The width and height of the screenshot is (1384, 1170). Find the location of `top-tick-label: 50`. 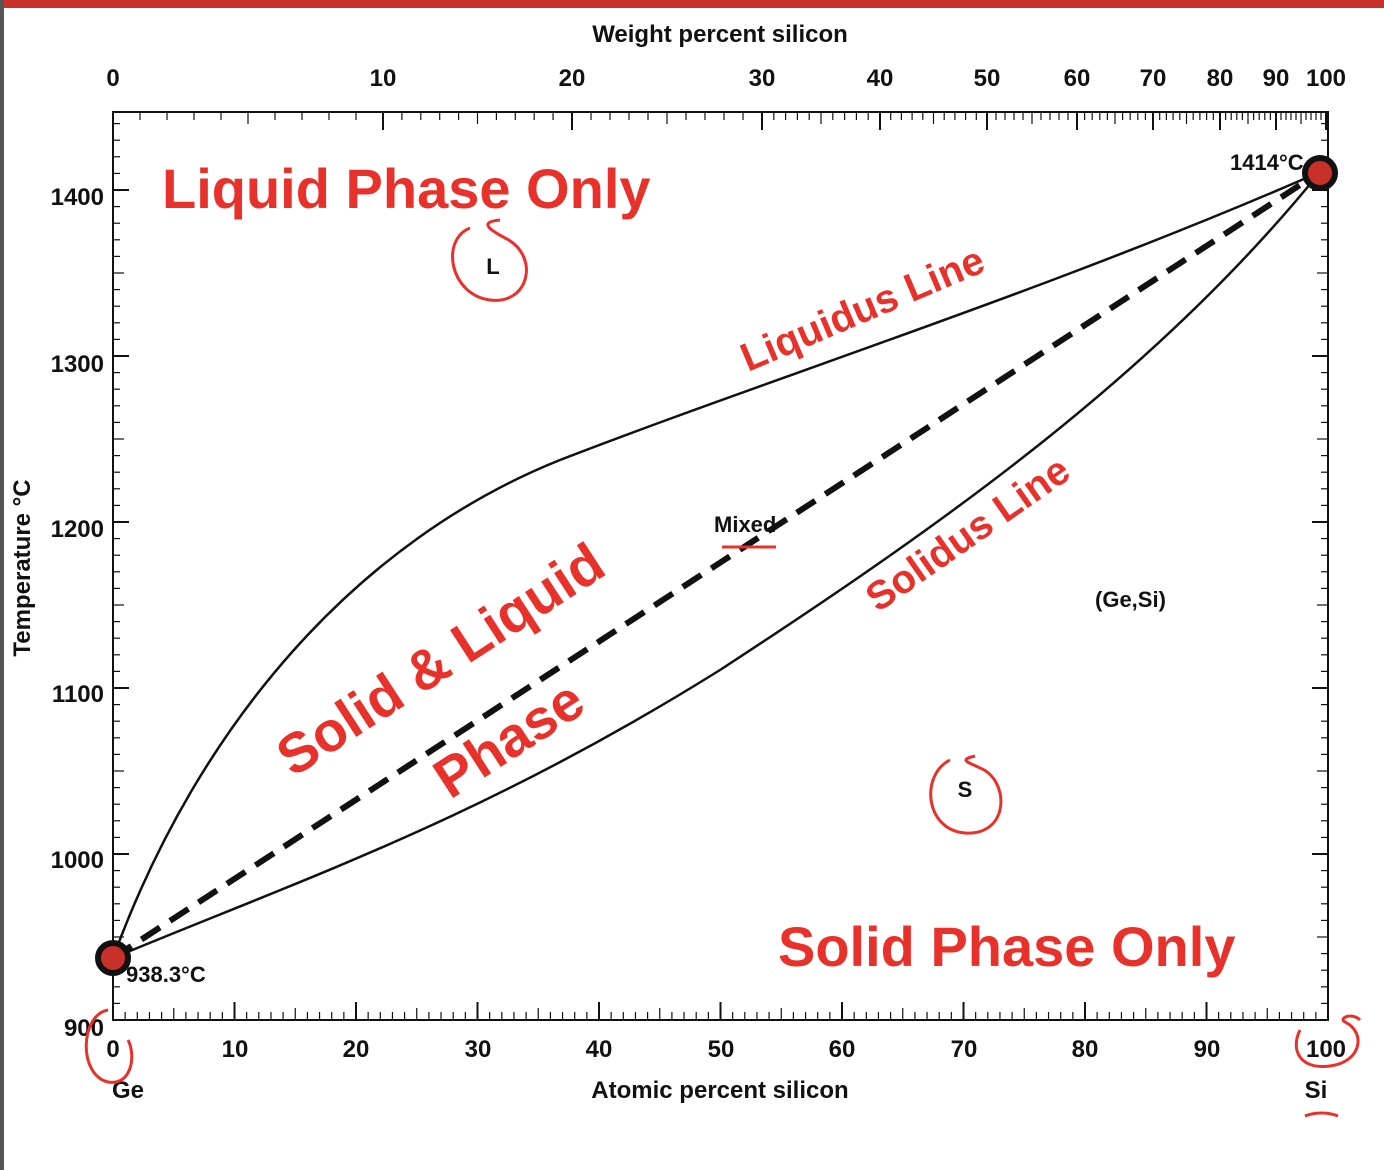

top-tick-label: 50 is located at coordinates (987, 78).